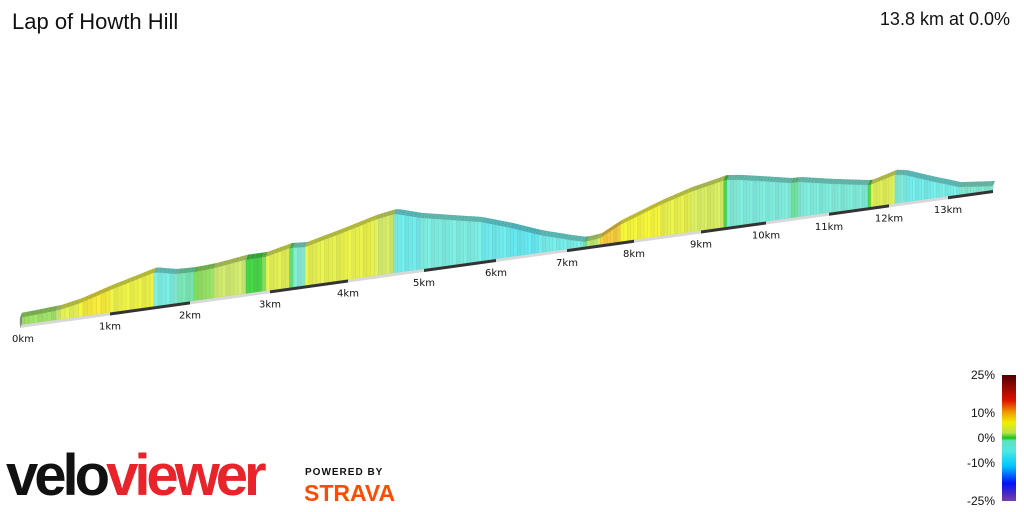 Image resolution: width=1024 pixels, height=512 pixels. Describe the element at coordinates (889, 218) in the screenshot. I see `km-tick-label: 12km` at that location.